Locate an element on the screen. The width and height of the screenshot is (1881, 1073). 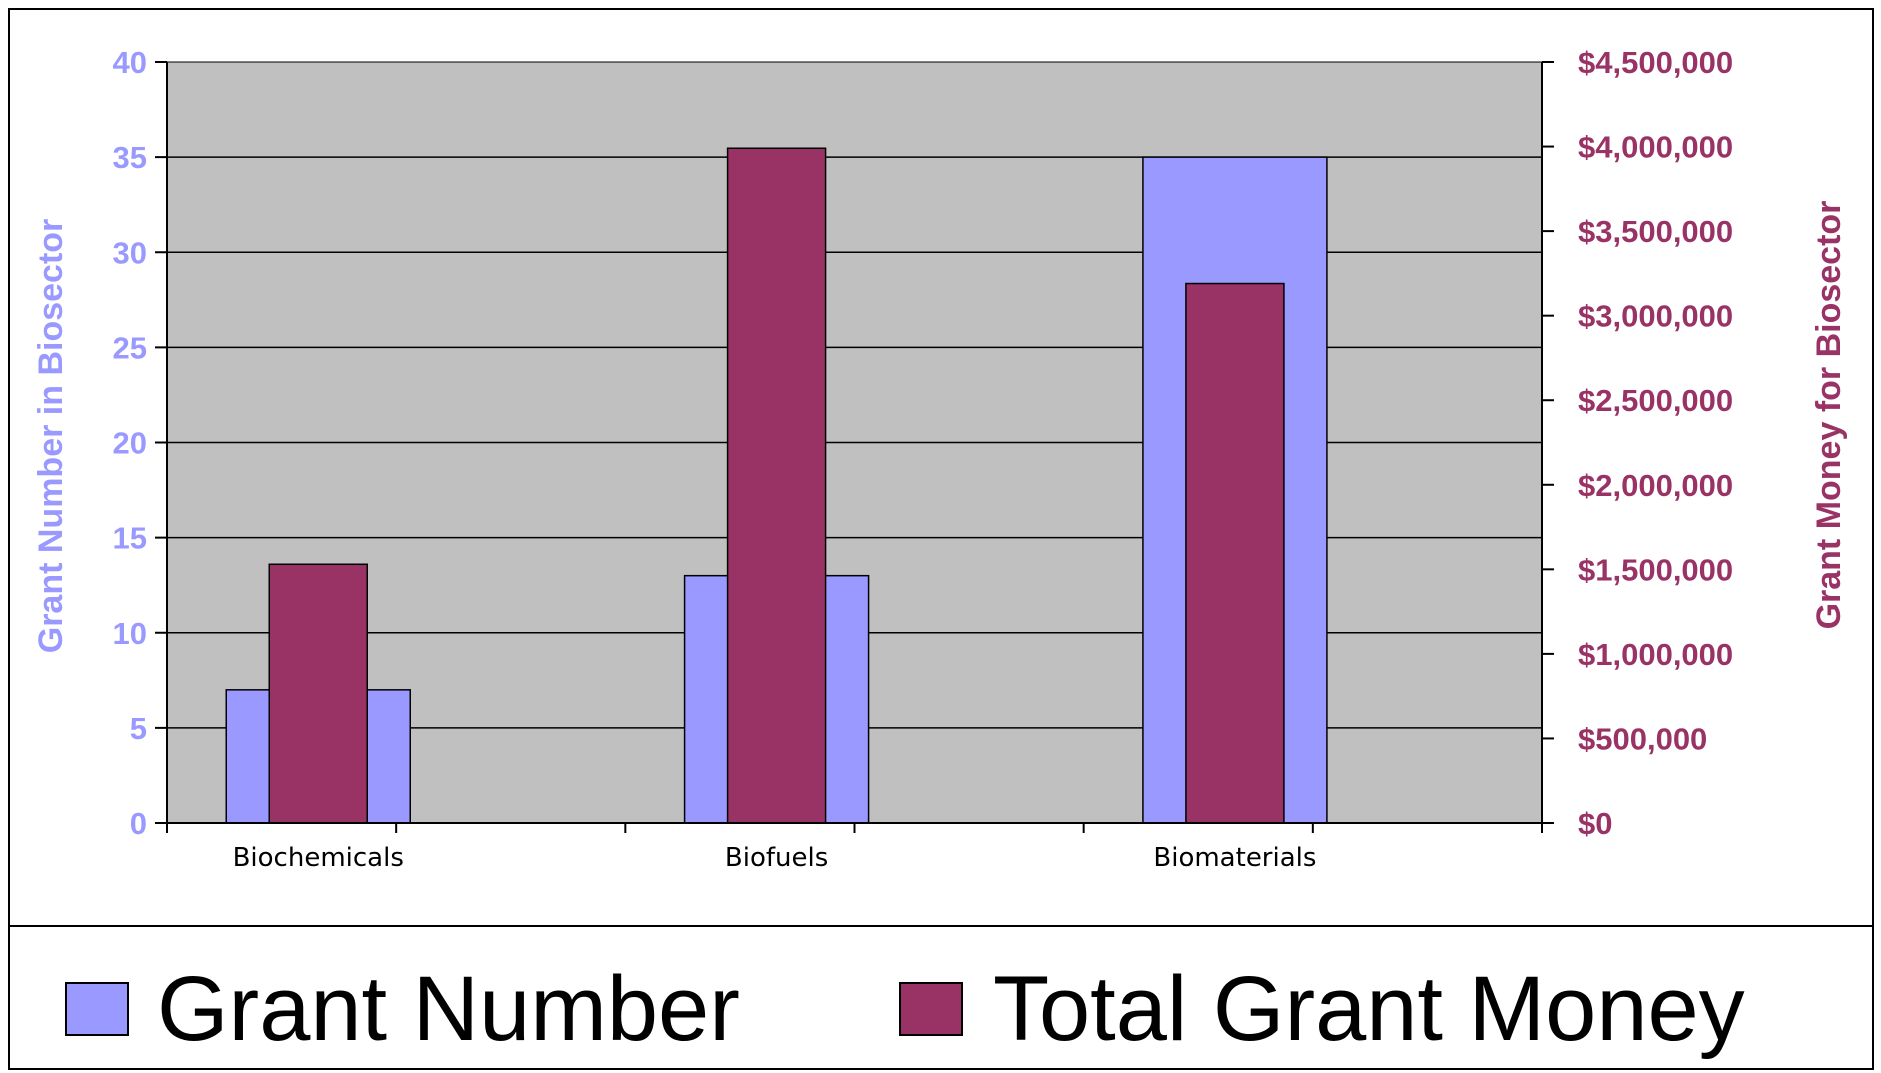
legend: Grant Number Total Grant Money is located at coordinates (905, 1009).